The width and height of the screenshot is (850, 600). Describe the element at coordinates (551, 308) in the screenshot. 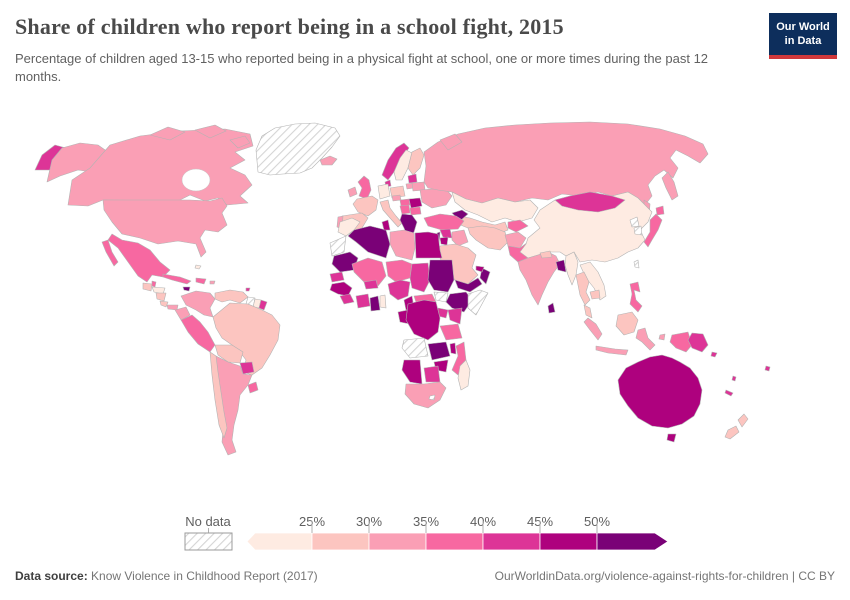

I see `country-sri-lanka` at that location.